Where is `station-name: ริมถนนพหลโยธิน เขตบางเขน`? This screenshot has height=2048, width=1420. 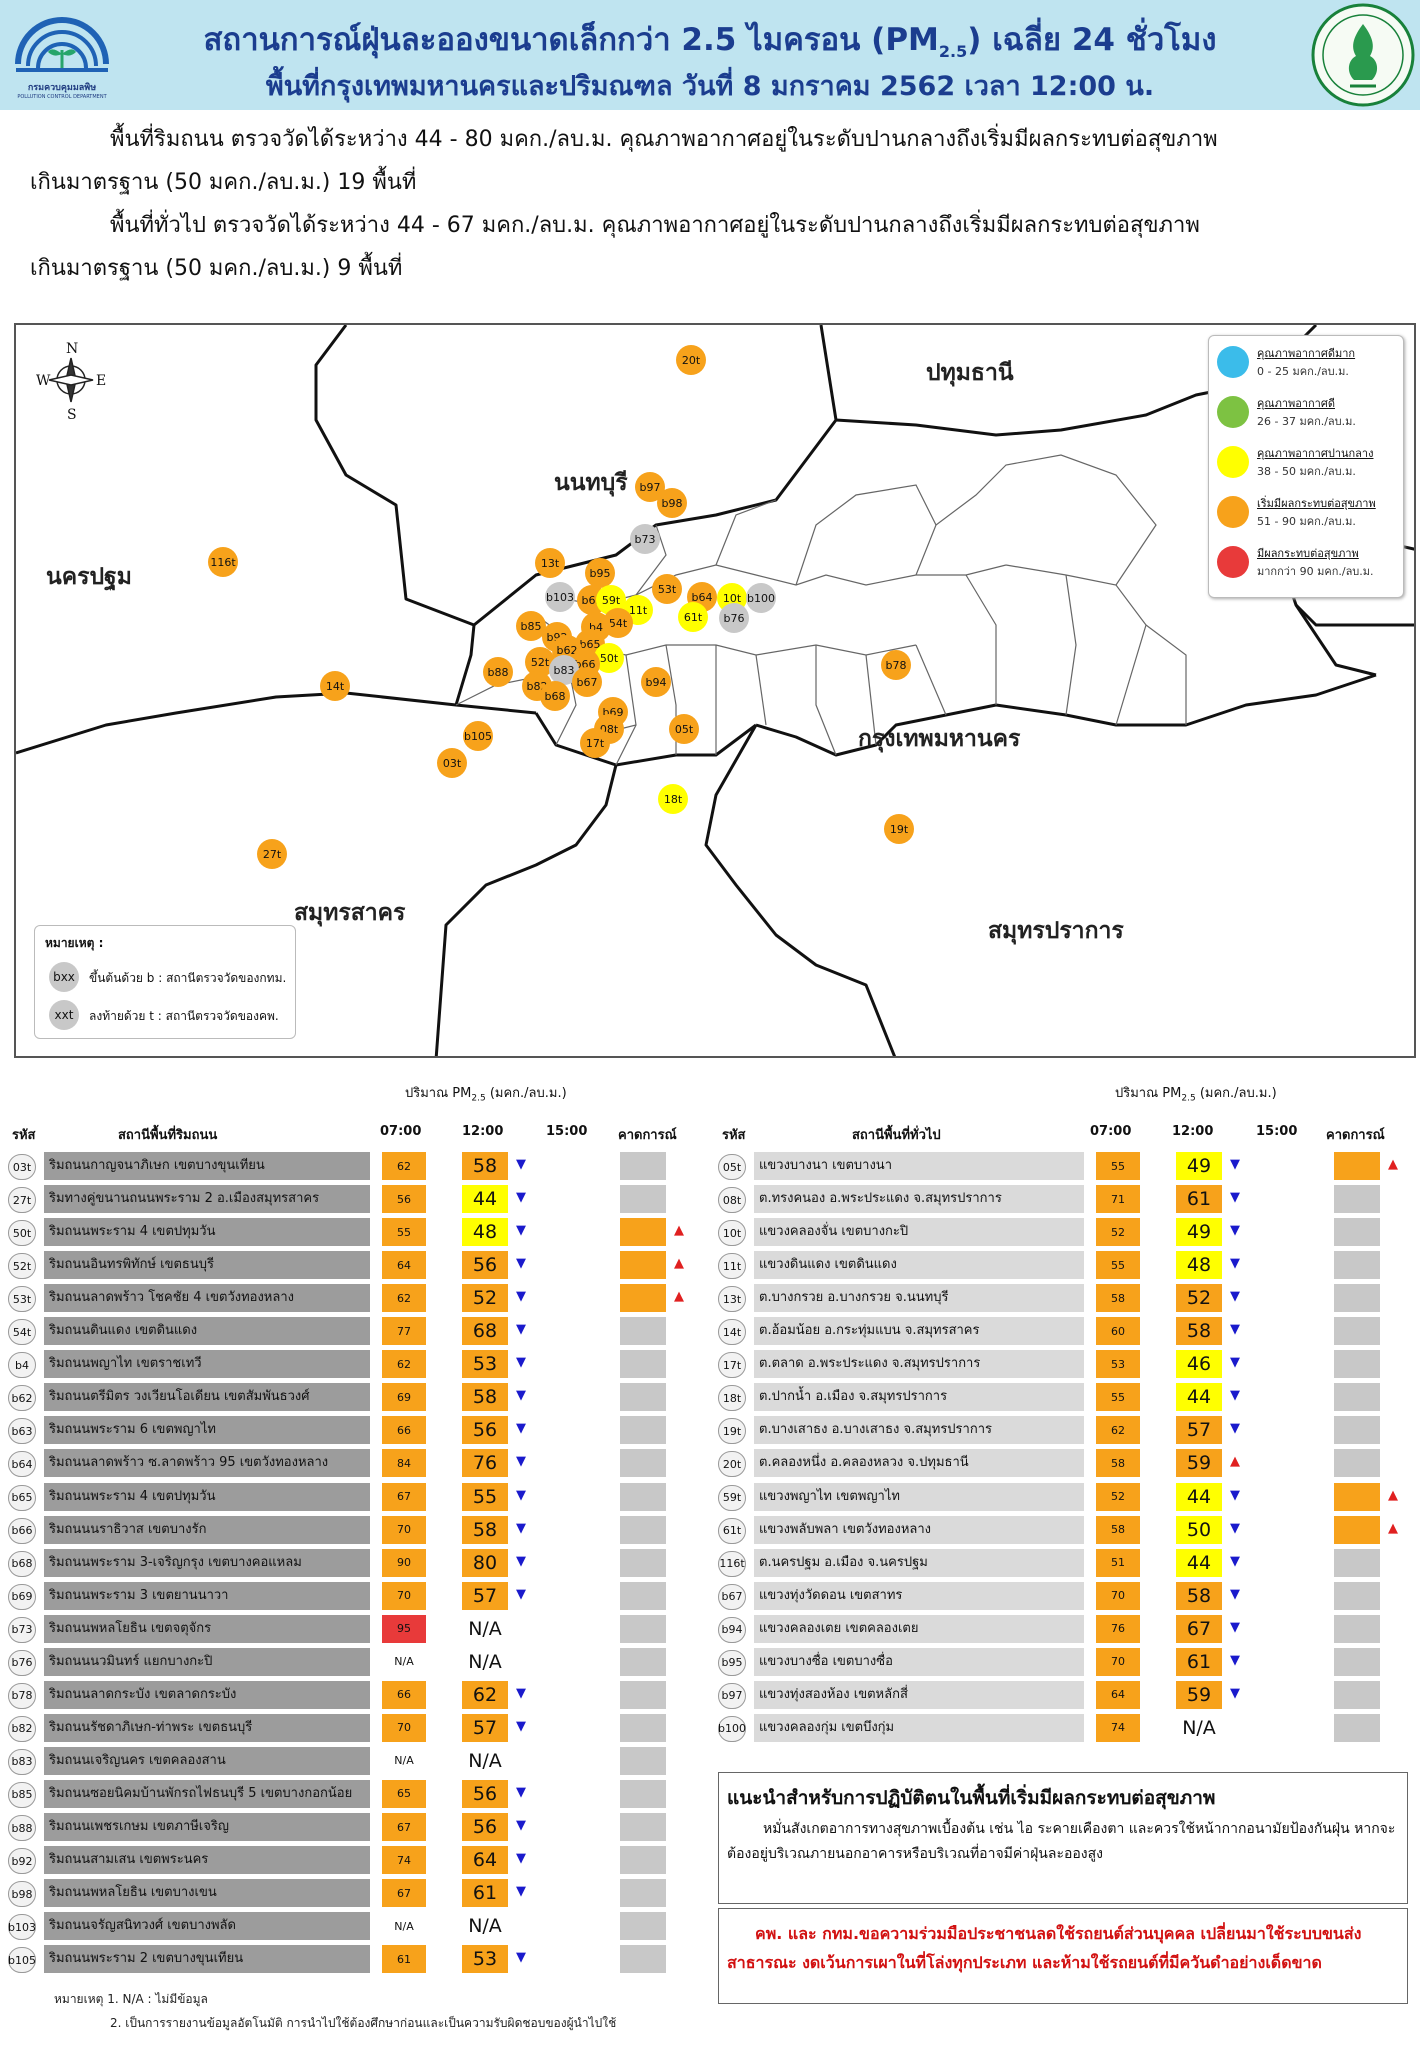
station-name: ริมถนนพหลโยธิน เขตบางเขน is located at coordinates (207, 1893).